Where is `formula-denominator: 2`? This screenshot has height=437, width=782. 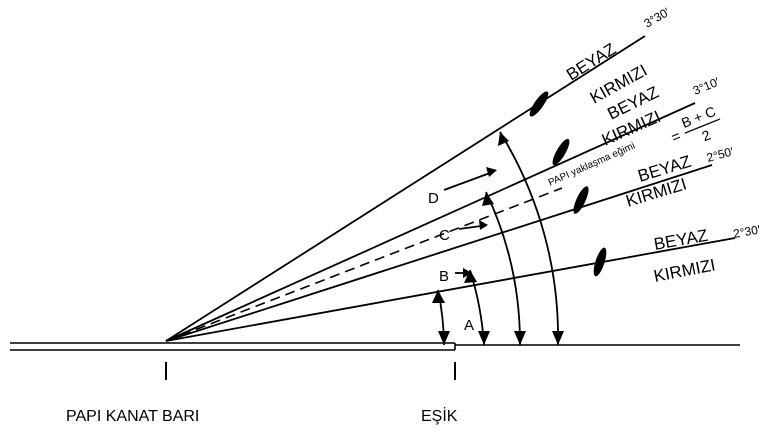 formula-denominator: 2 is located at coordinates (705, 135).